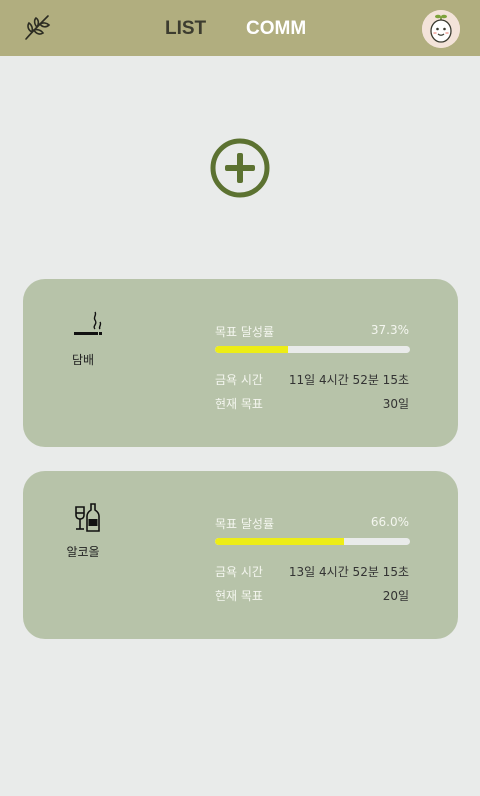 This screenshot has width=480, height=796. Describe the element at coordinates (395, 404) in the screenshot. I see `current-goal-value: 30일` at that location.